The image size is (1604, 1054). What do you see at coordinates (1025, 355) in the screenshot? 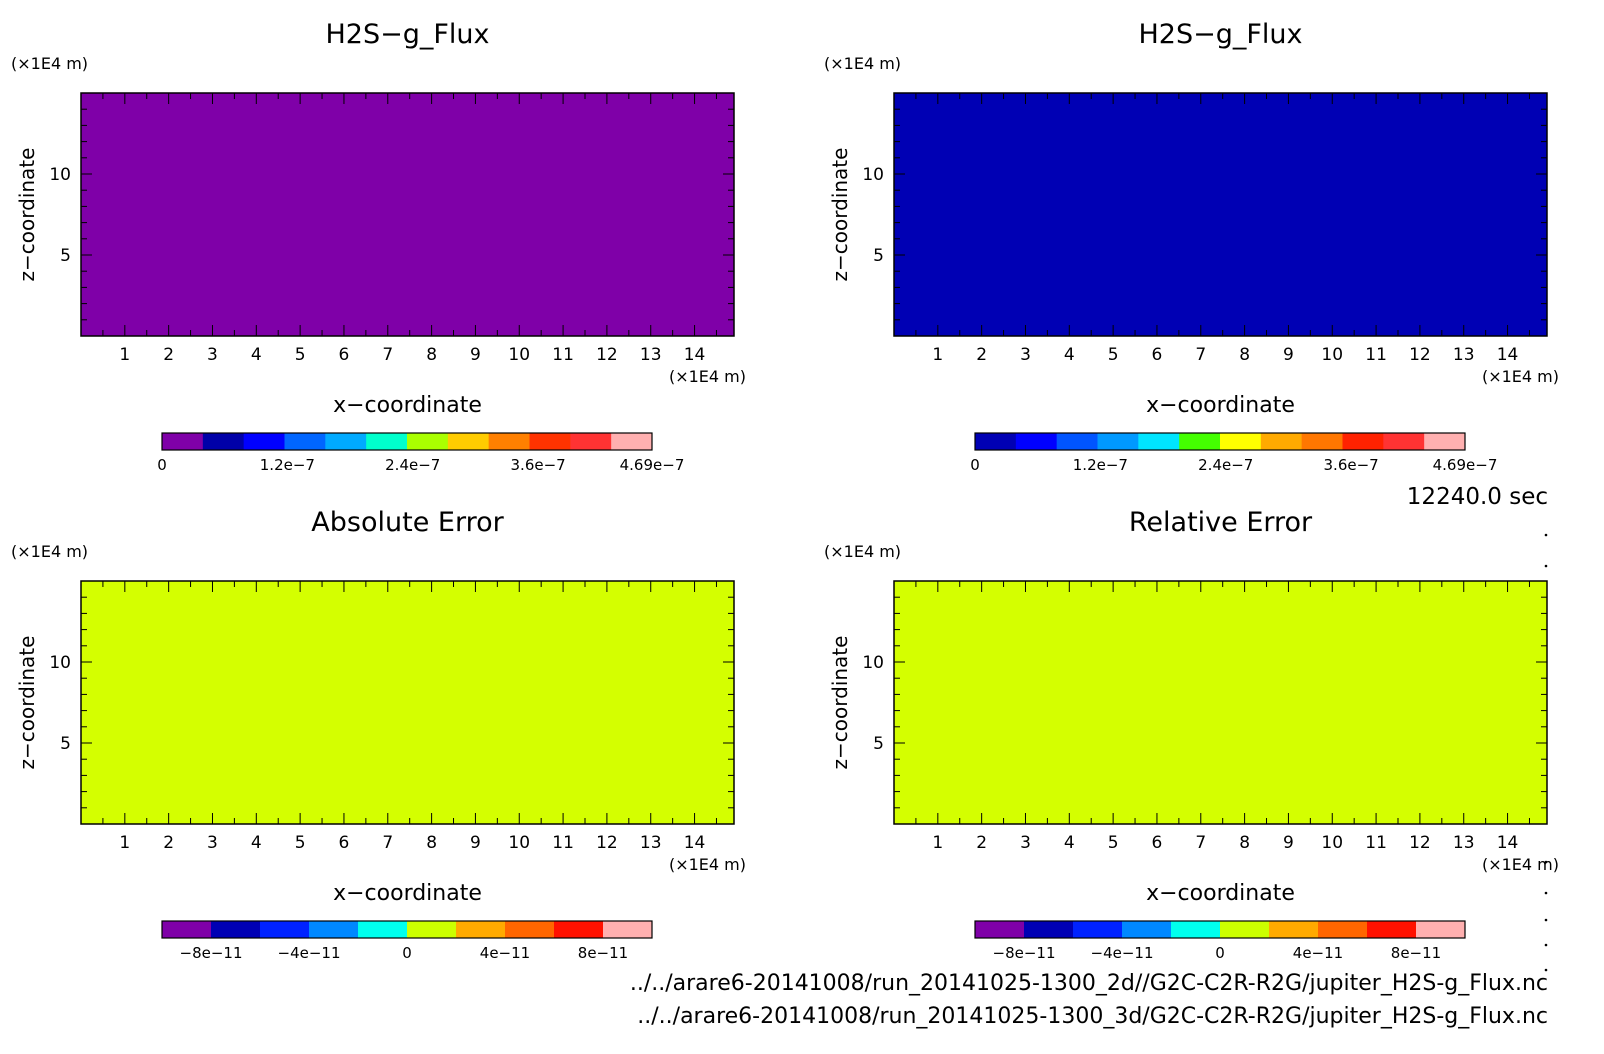
I see `x-tick-label: 3` at bounding box center [1025, 355].